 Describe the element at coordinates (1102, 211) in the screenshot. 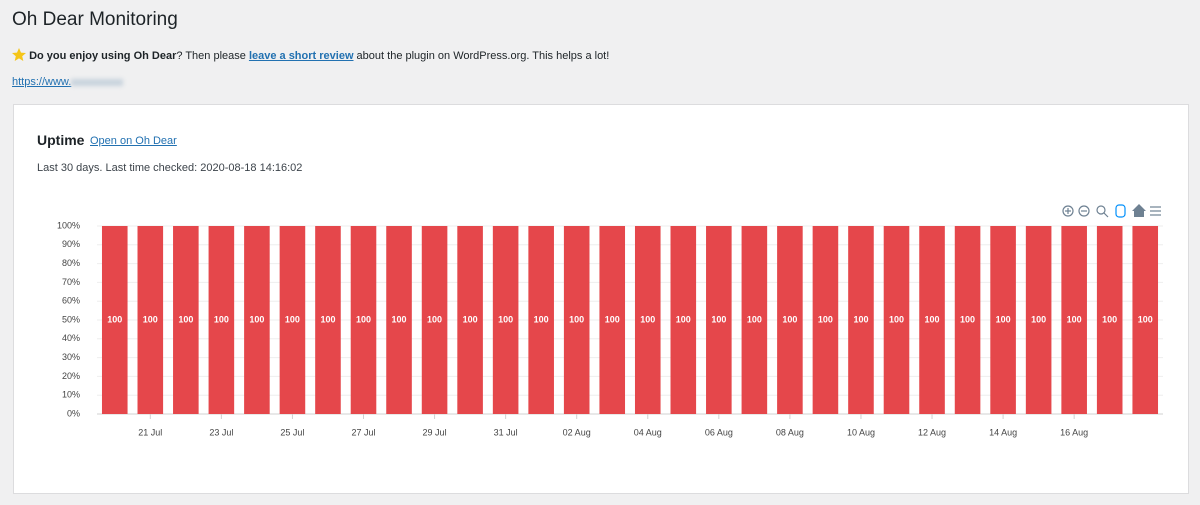

I see `zoom-button` at that location.